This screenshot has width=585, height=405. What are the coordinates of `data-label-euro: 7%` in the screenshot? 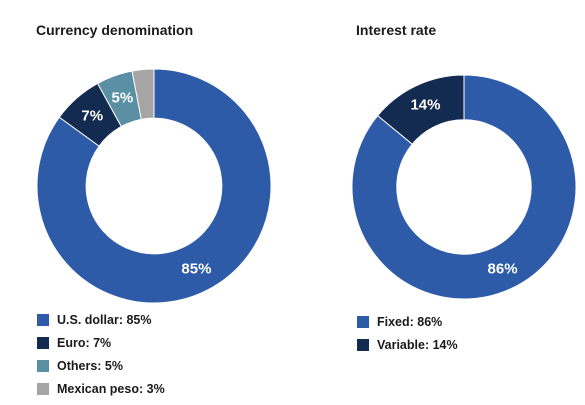 It's located at (92, 115).